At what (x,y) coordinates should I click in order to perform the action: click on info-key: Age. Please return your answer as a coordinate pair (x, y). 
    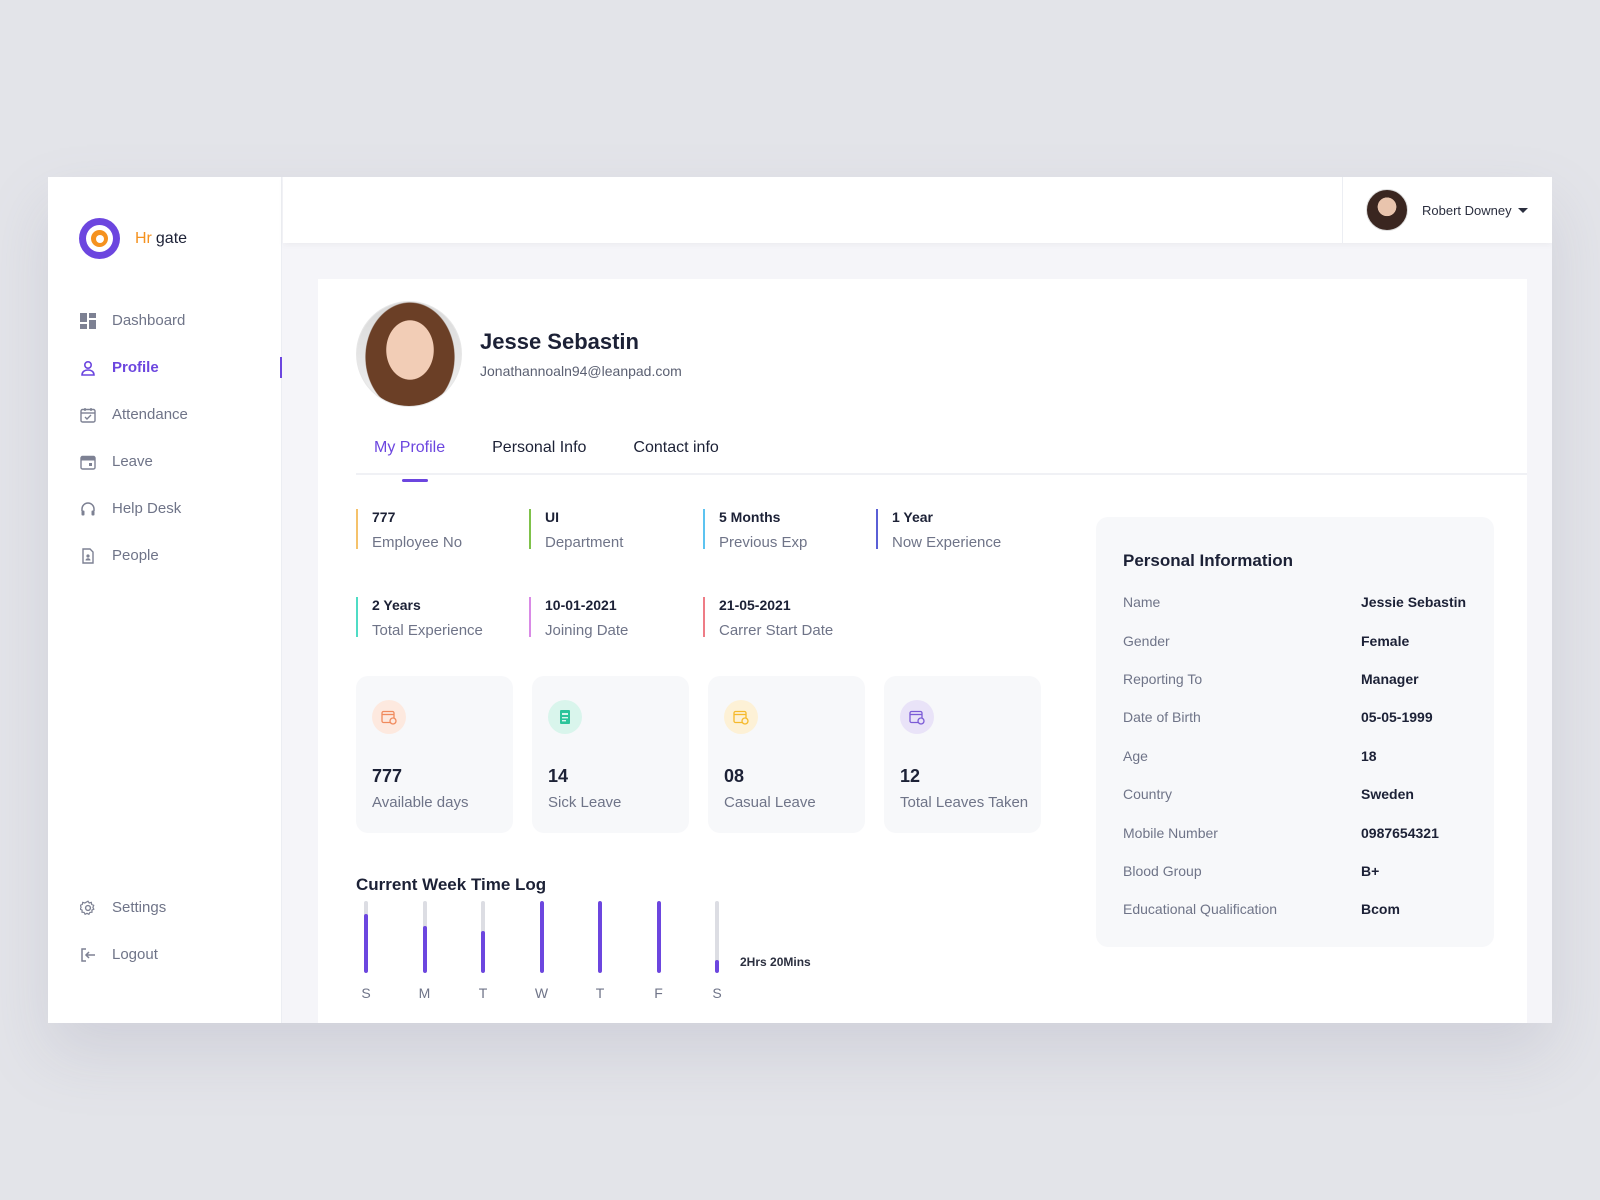
    Looking at the image, I should click on (1135, 755).